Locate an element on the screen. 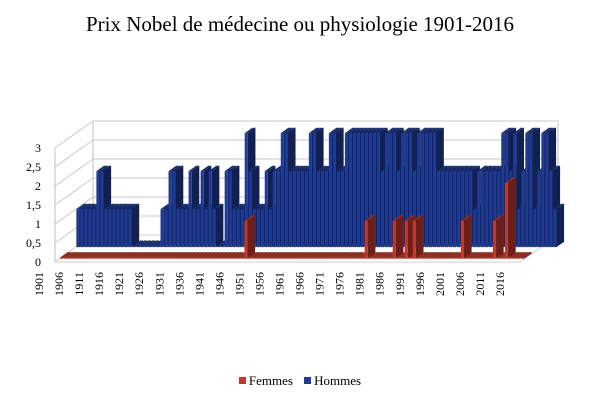  y-tick-label: 2,5 is located at coordinates (33, 167).